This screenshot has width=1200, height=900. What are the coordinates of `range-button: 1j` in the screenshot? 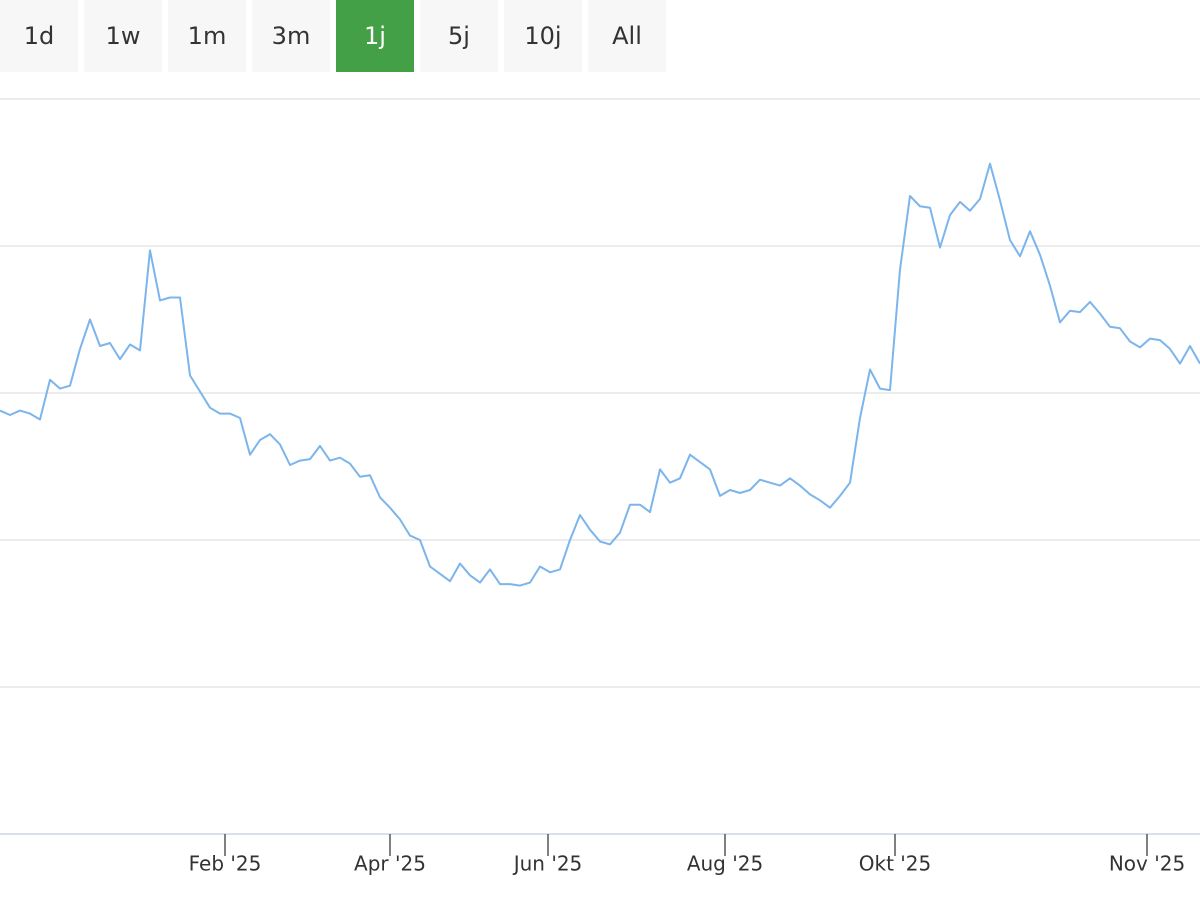 It's located at (375, 36).